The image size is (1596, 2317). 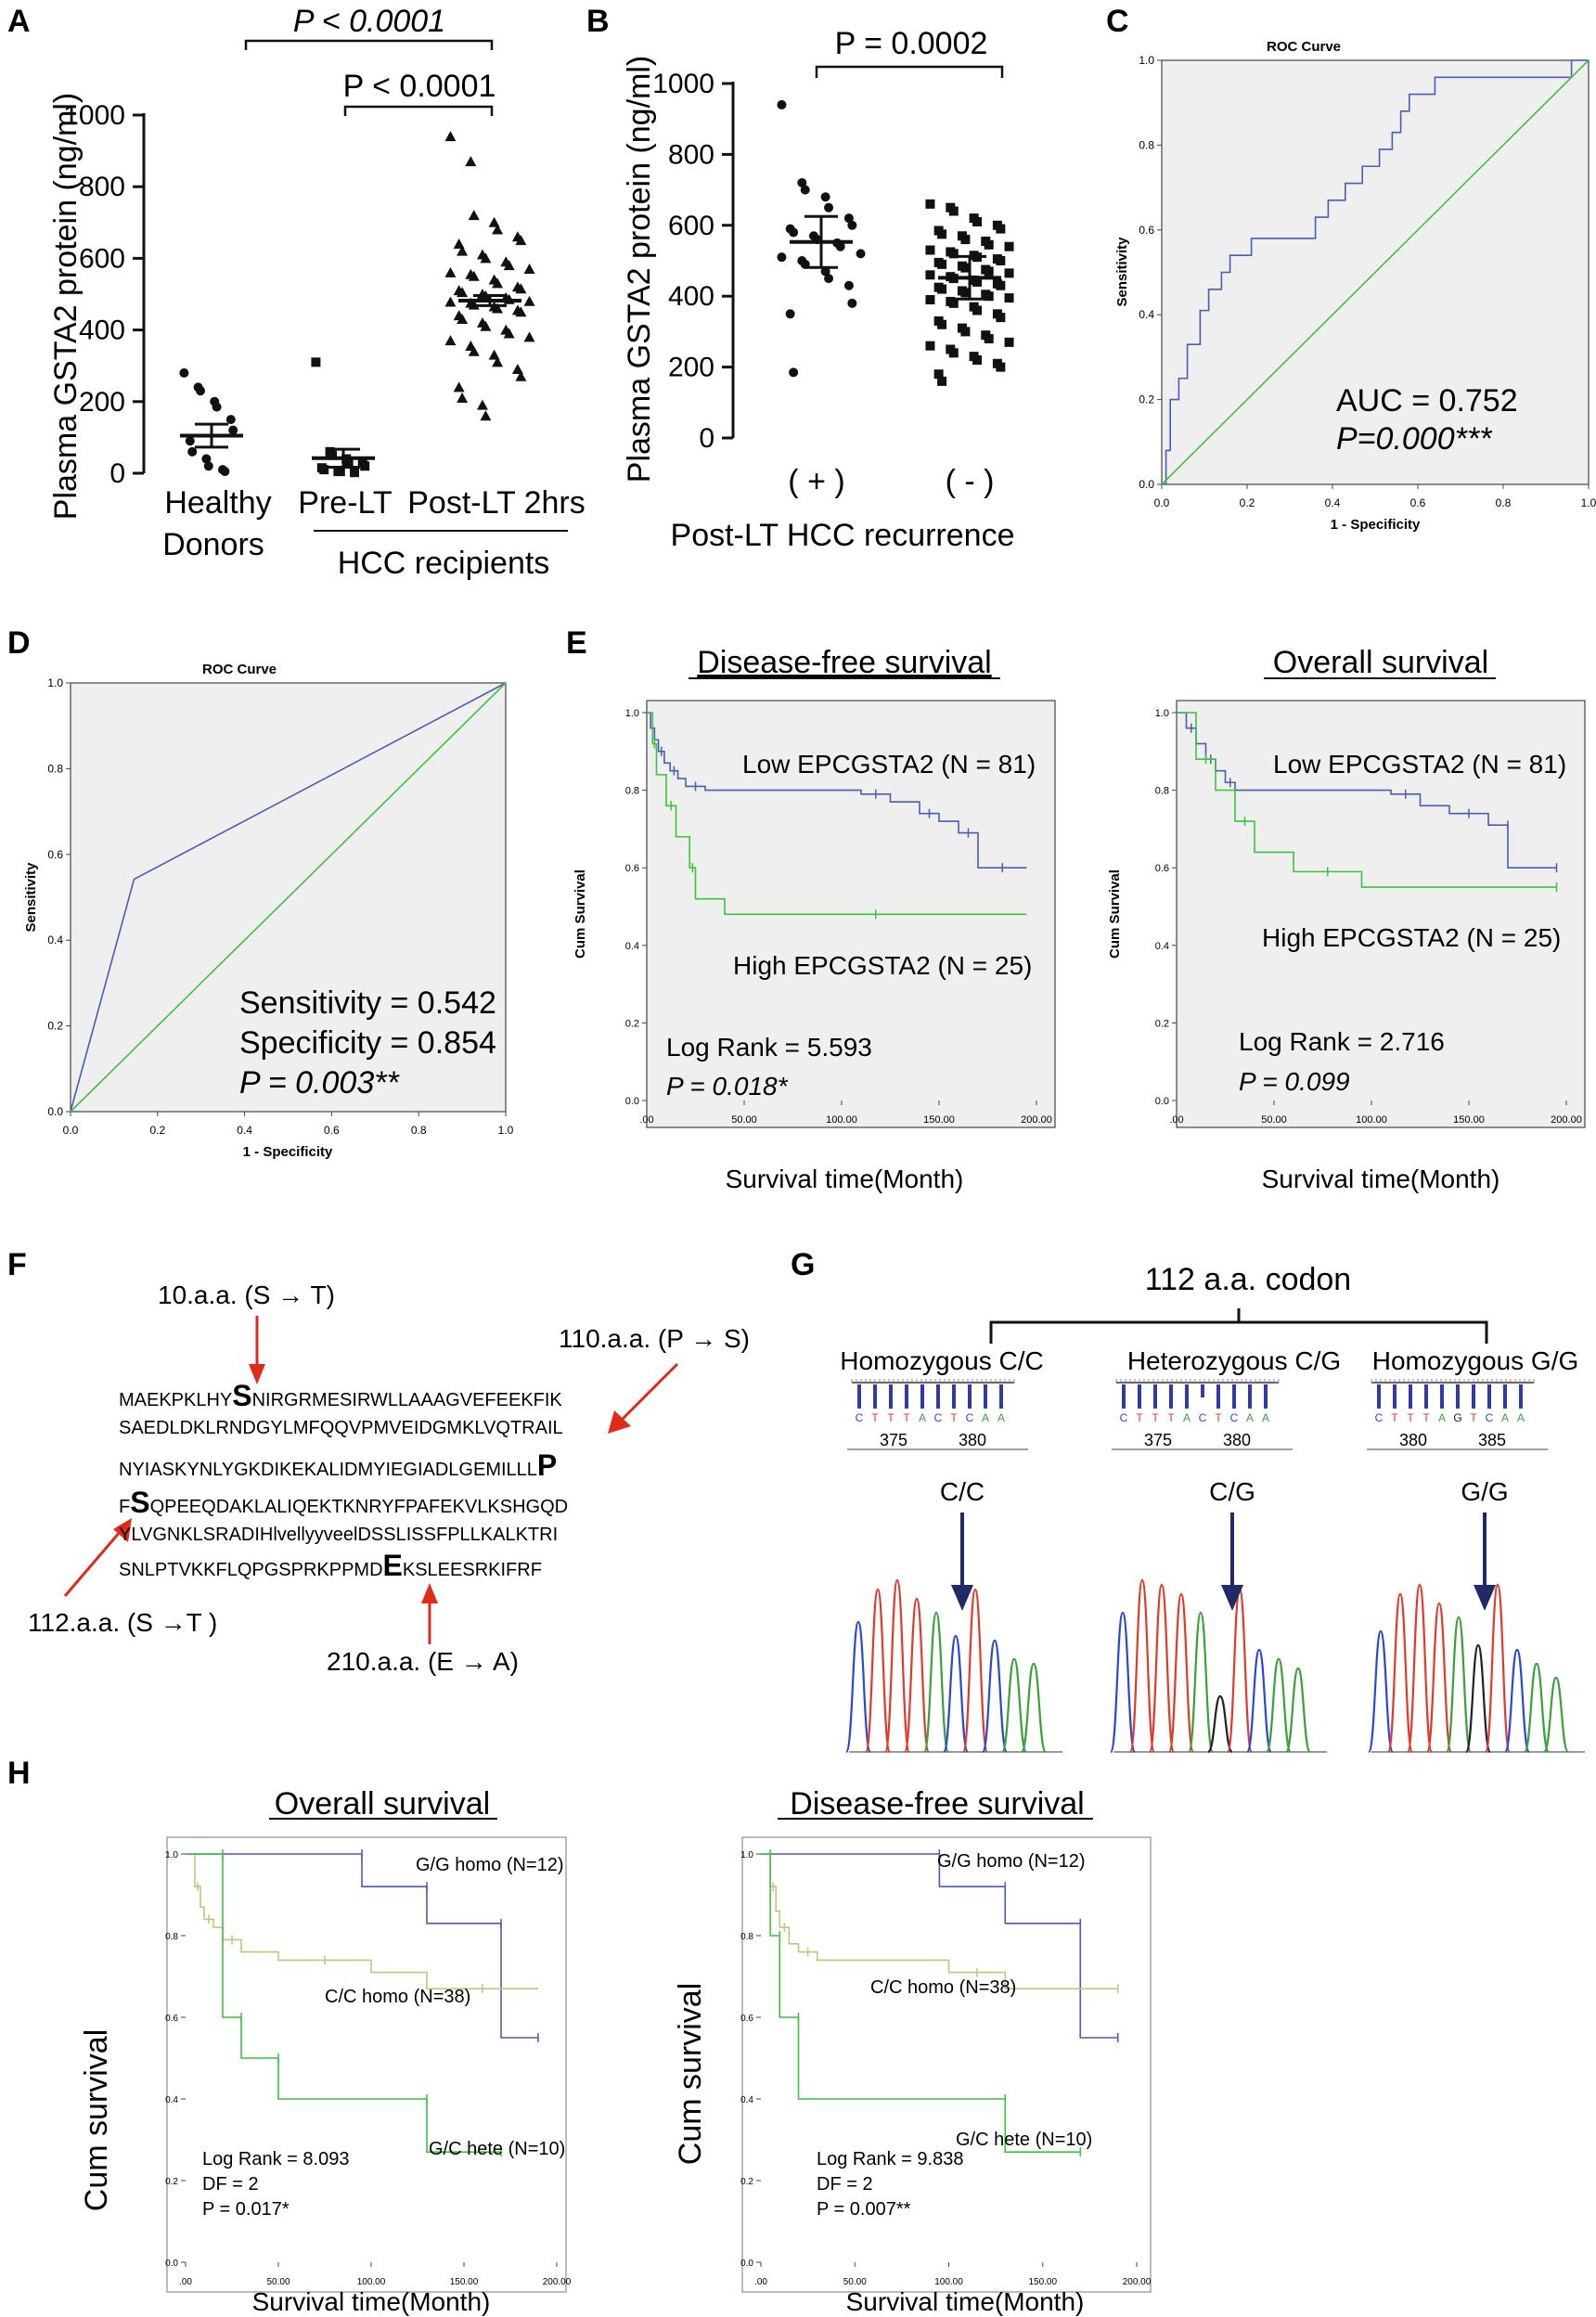 I want to click on seq-site-112: S, so click(x=139, y=1502).